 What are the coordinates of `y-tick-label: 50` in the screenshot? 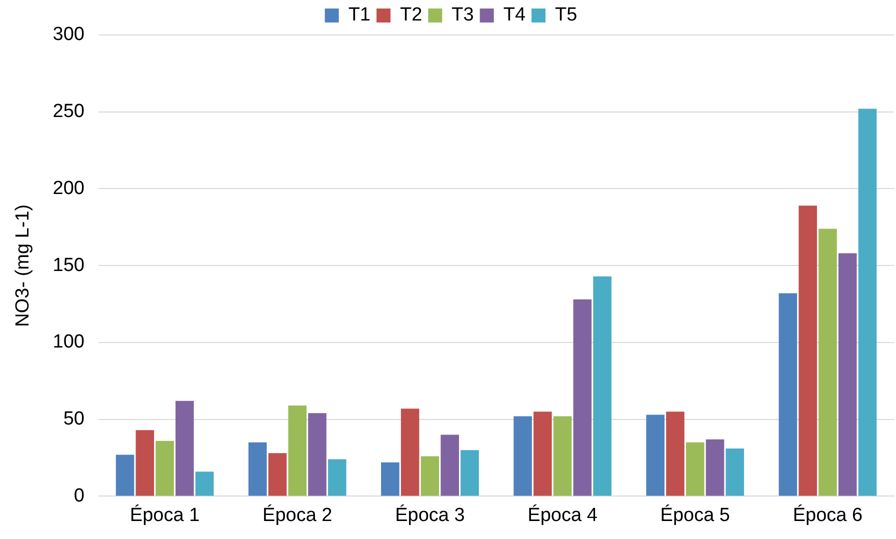 It's located at (73, 419).